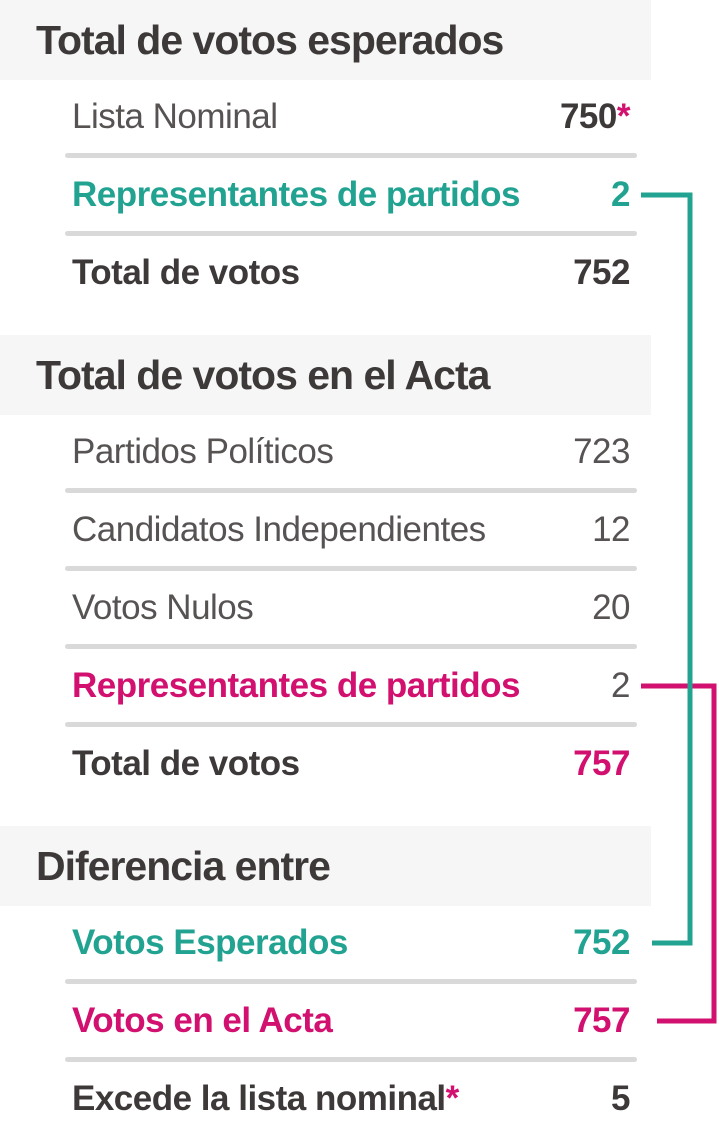 Image resolution: width=719 pixels, height=1135 pixels. I want to click on row-value: 12, so click(611, 530).